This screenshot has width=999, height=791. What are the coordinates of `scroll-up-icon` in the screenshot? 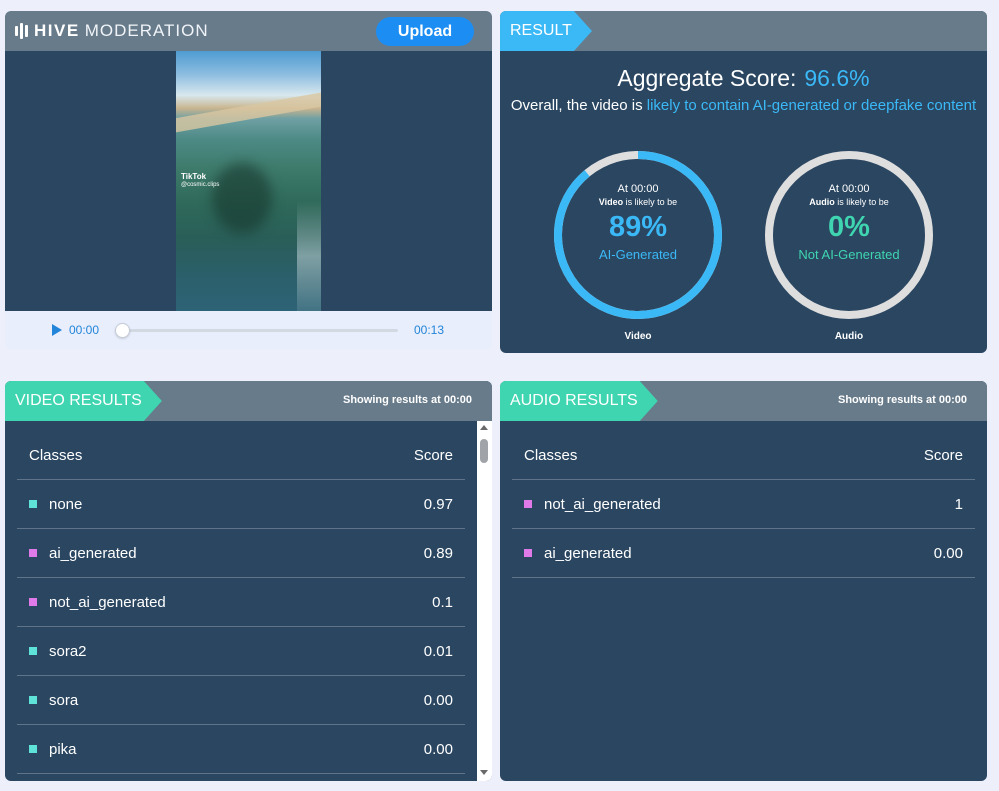 It's located at (484, 427).